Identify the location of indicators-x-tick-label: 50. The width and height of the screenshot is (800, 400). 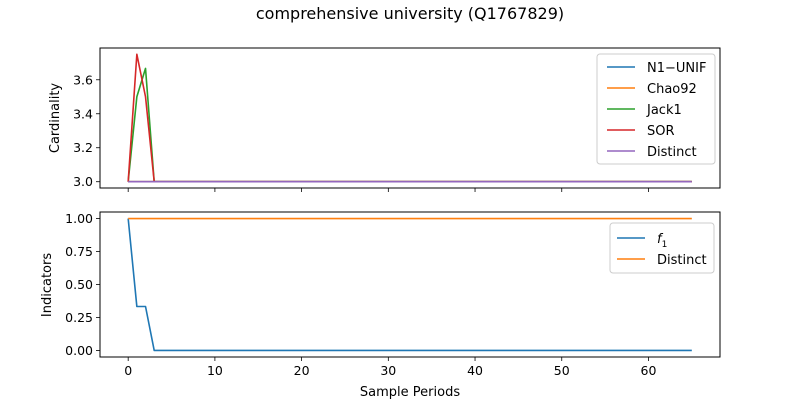
(562, 370).